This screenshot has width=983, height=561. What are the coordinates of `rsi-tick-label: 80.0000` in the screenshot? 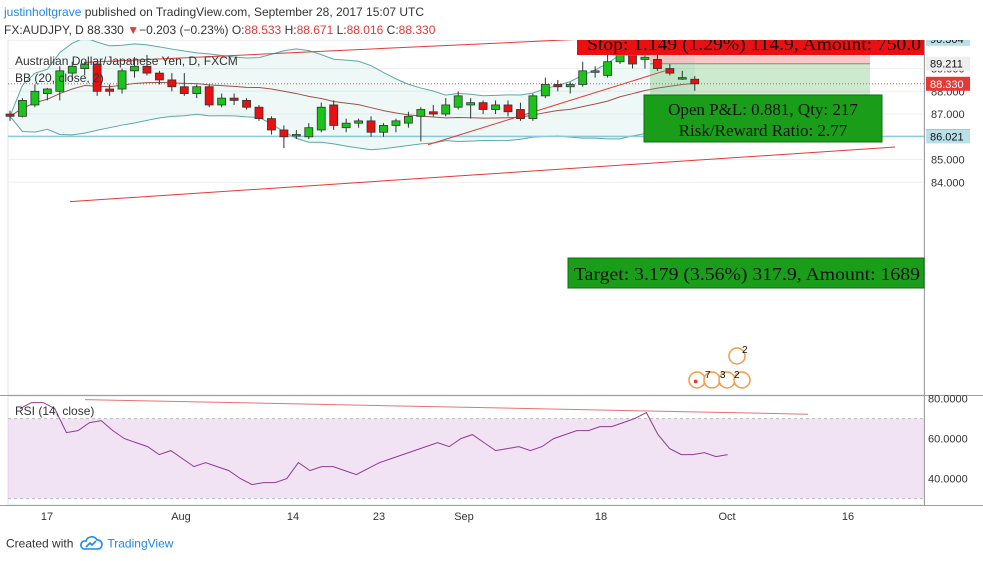 It's located at (948, 400).